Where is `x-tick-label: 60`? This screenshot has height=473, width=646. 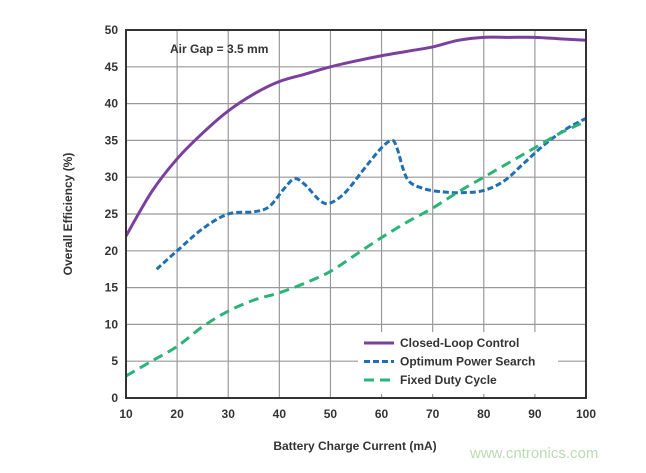 x-tick-label: 60 is located at coordinates (382, 414).